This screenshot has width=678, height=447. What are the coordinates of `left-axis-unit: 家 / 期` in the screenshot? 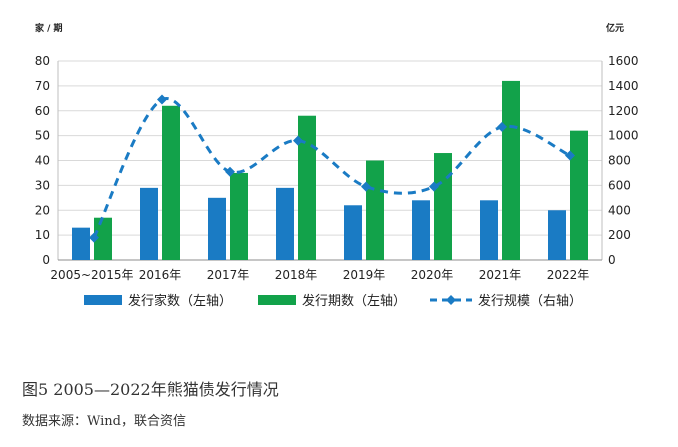 It's located at (49, 28).